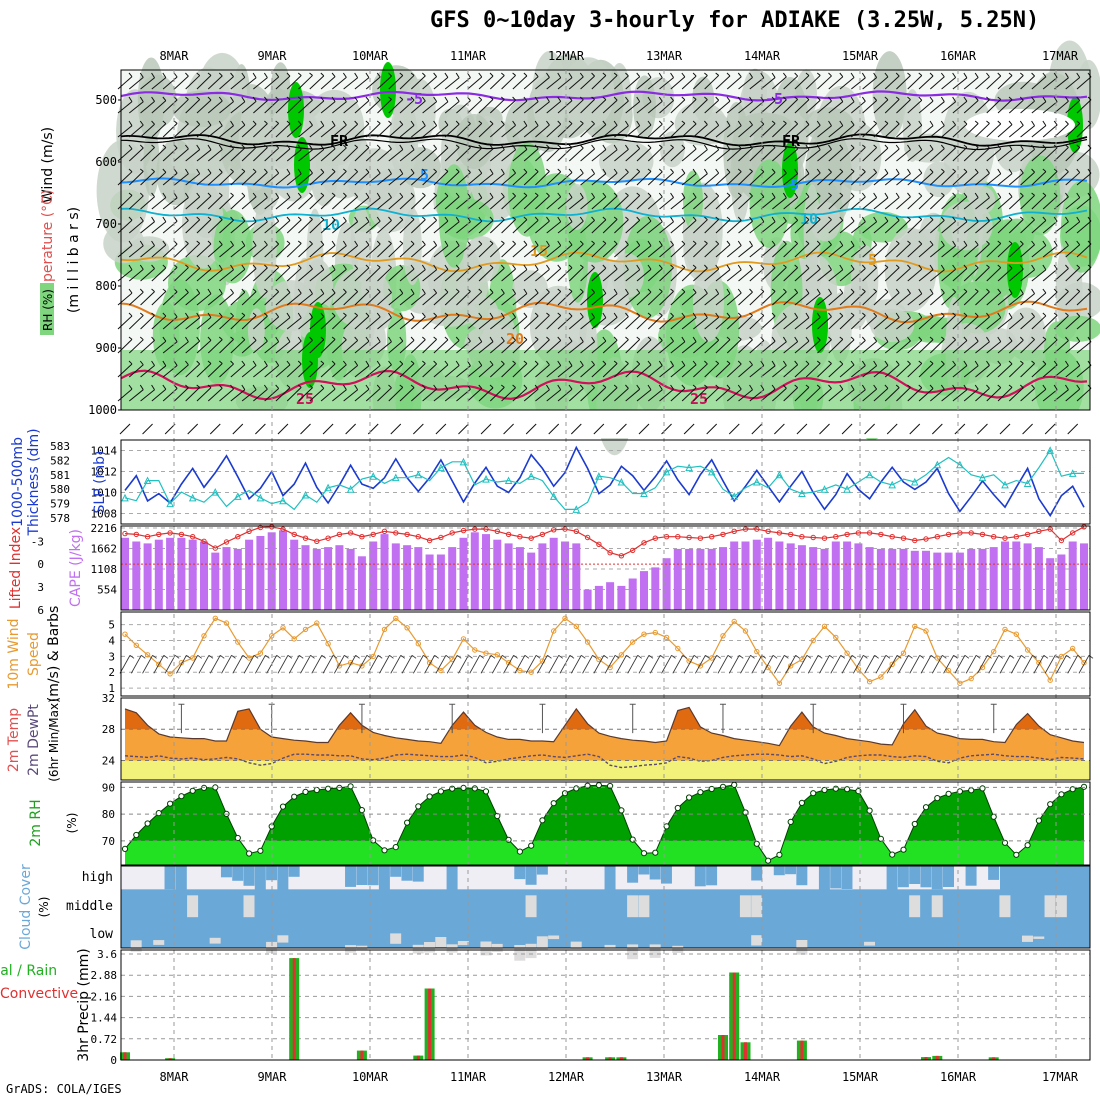 The image size is (1100, 1100). Describe the element at coordinates (1005, 484) in the screenshot. I see `thickness-point` at that location.